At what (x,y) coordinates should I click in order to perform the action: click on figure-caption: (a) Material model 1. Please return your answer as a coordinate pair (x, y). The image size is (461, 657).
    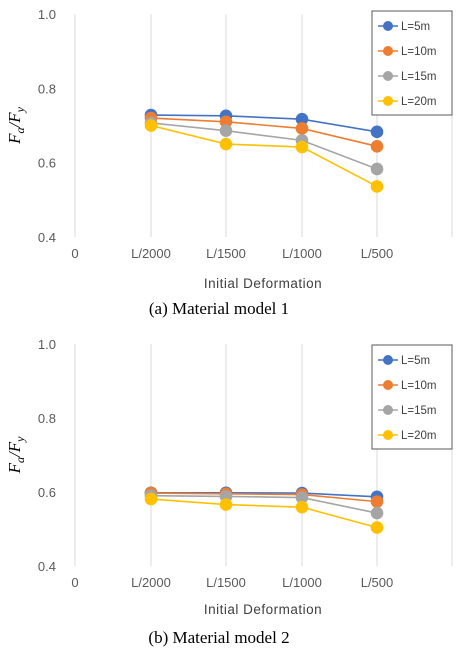
    Looking at the image, I should click on (219, 308).